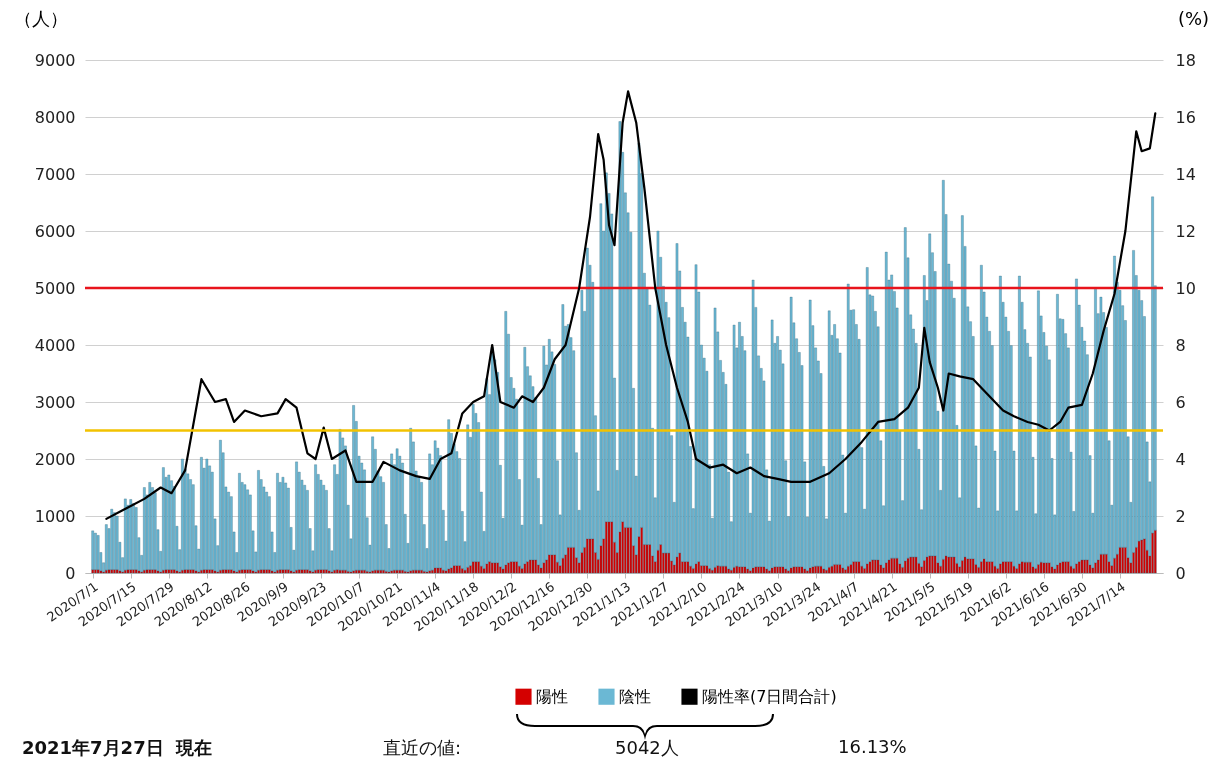 This screenshot has height=770, width=1221. I want to click on legend-label: 陰性, so click(635, 696).